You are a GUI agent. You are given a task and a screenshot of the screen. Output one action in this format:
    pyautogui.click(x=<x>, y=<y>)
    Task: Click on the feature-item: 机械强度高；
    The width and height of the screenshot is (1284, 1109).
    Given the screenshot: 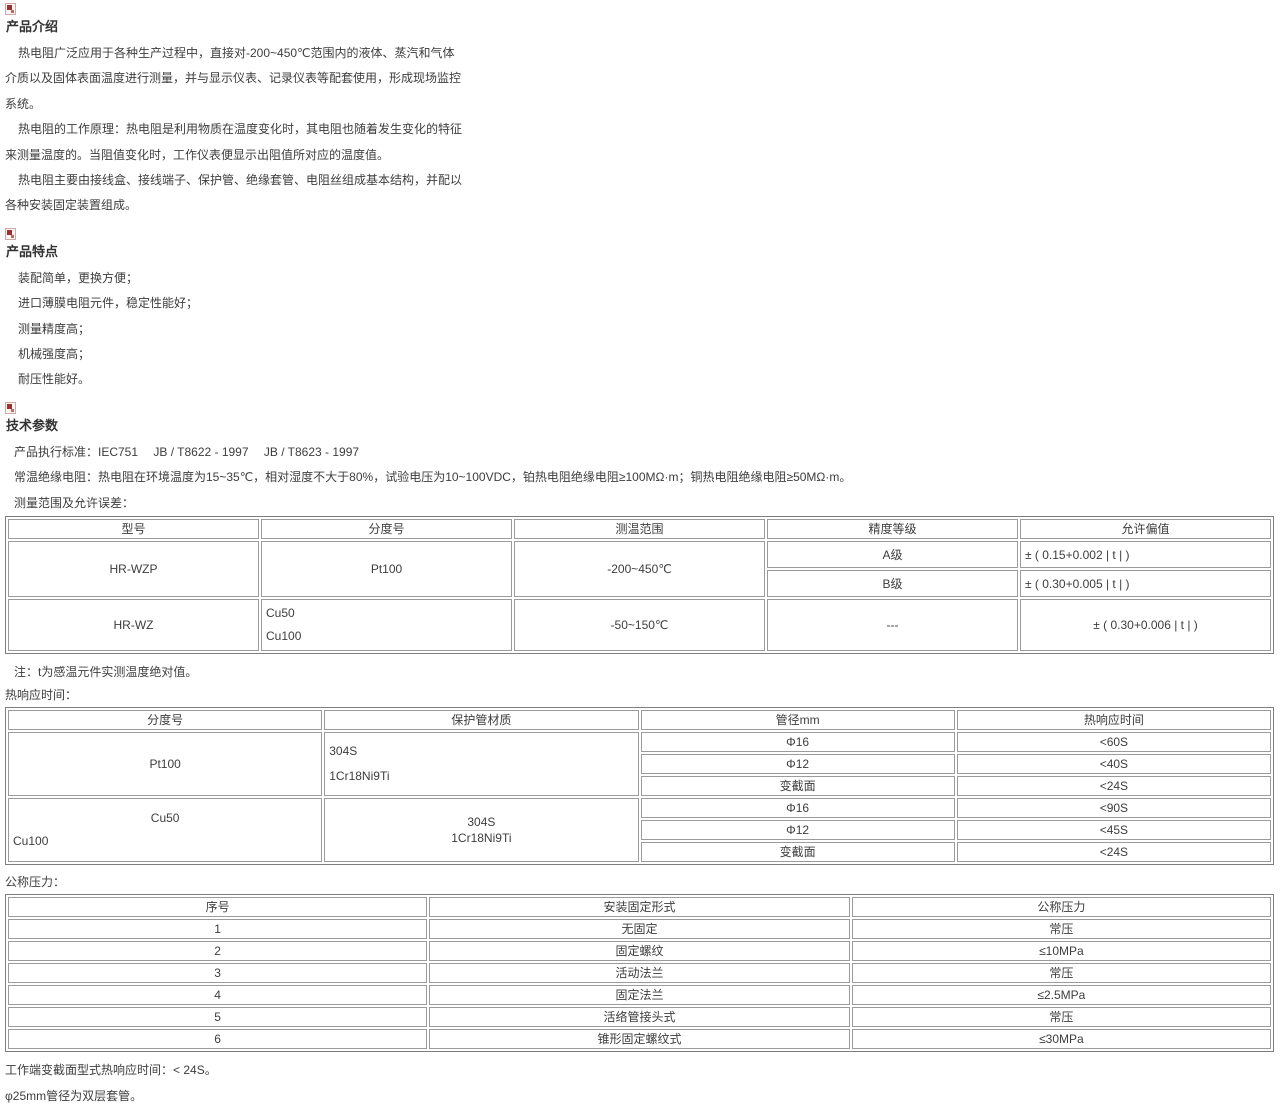 What is the action you would take?
    pyautogui.click(x=54, y=354)
    